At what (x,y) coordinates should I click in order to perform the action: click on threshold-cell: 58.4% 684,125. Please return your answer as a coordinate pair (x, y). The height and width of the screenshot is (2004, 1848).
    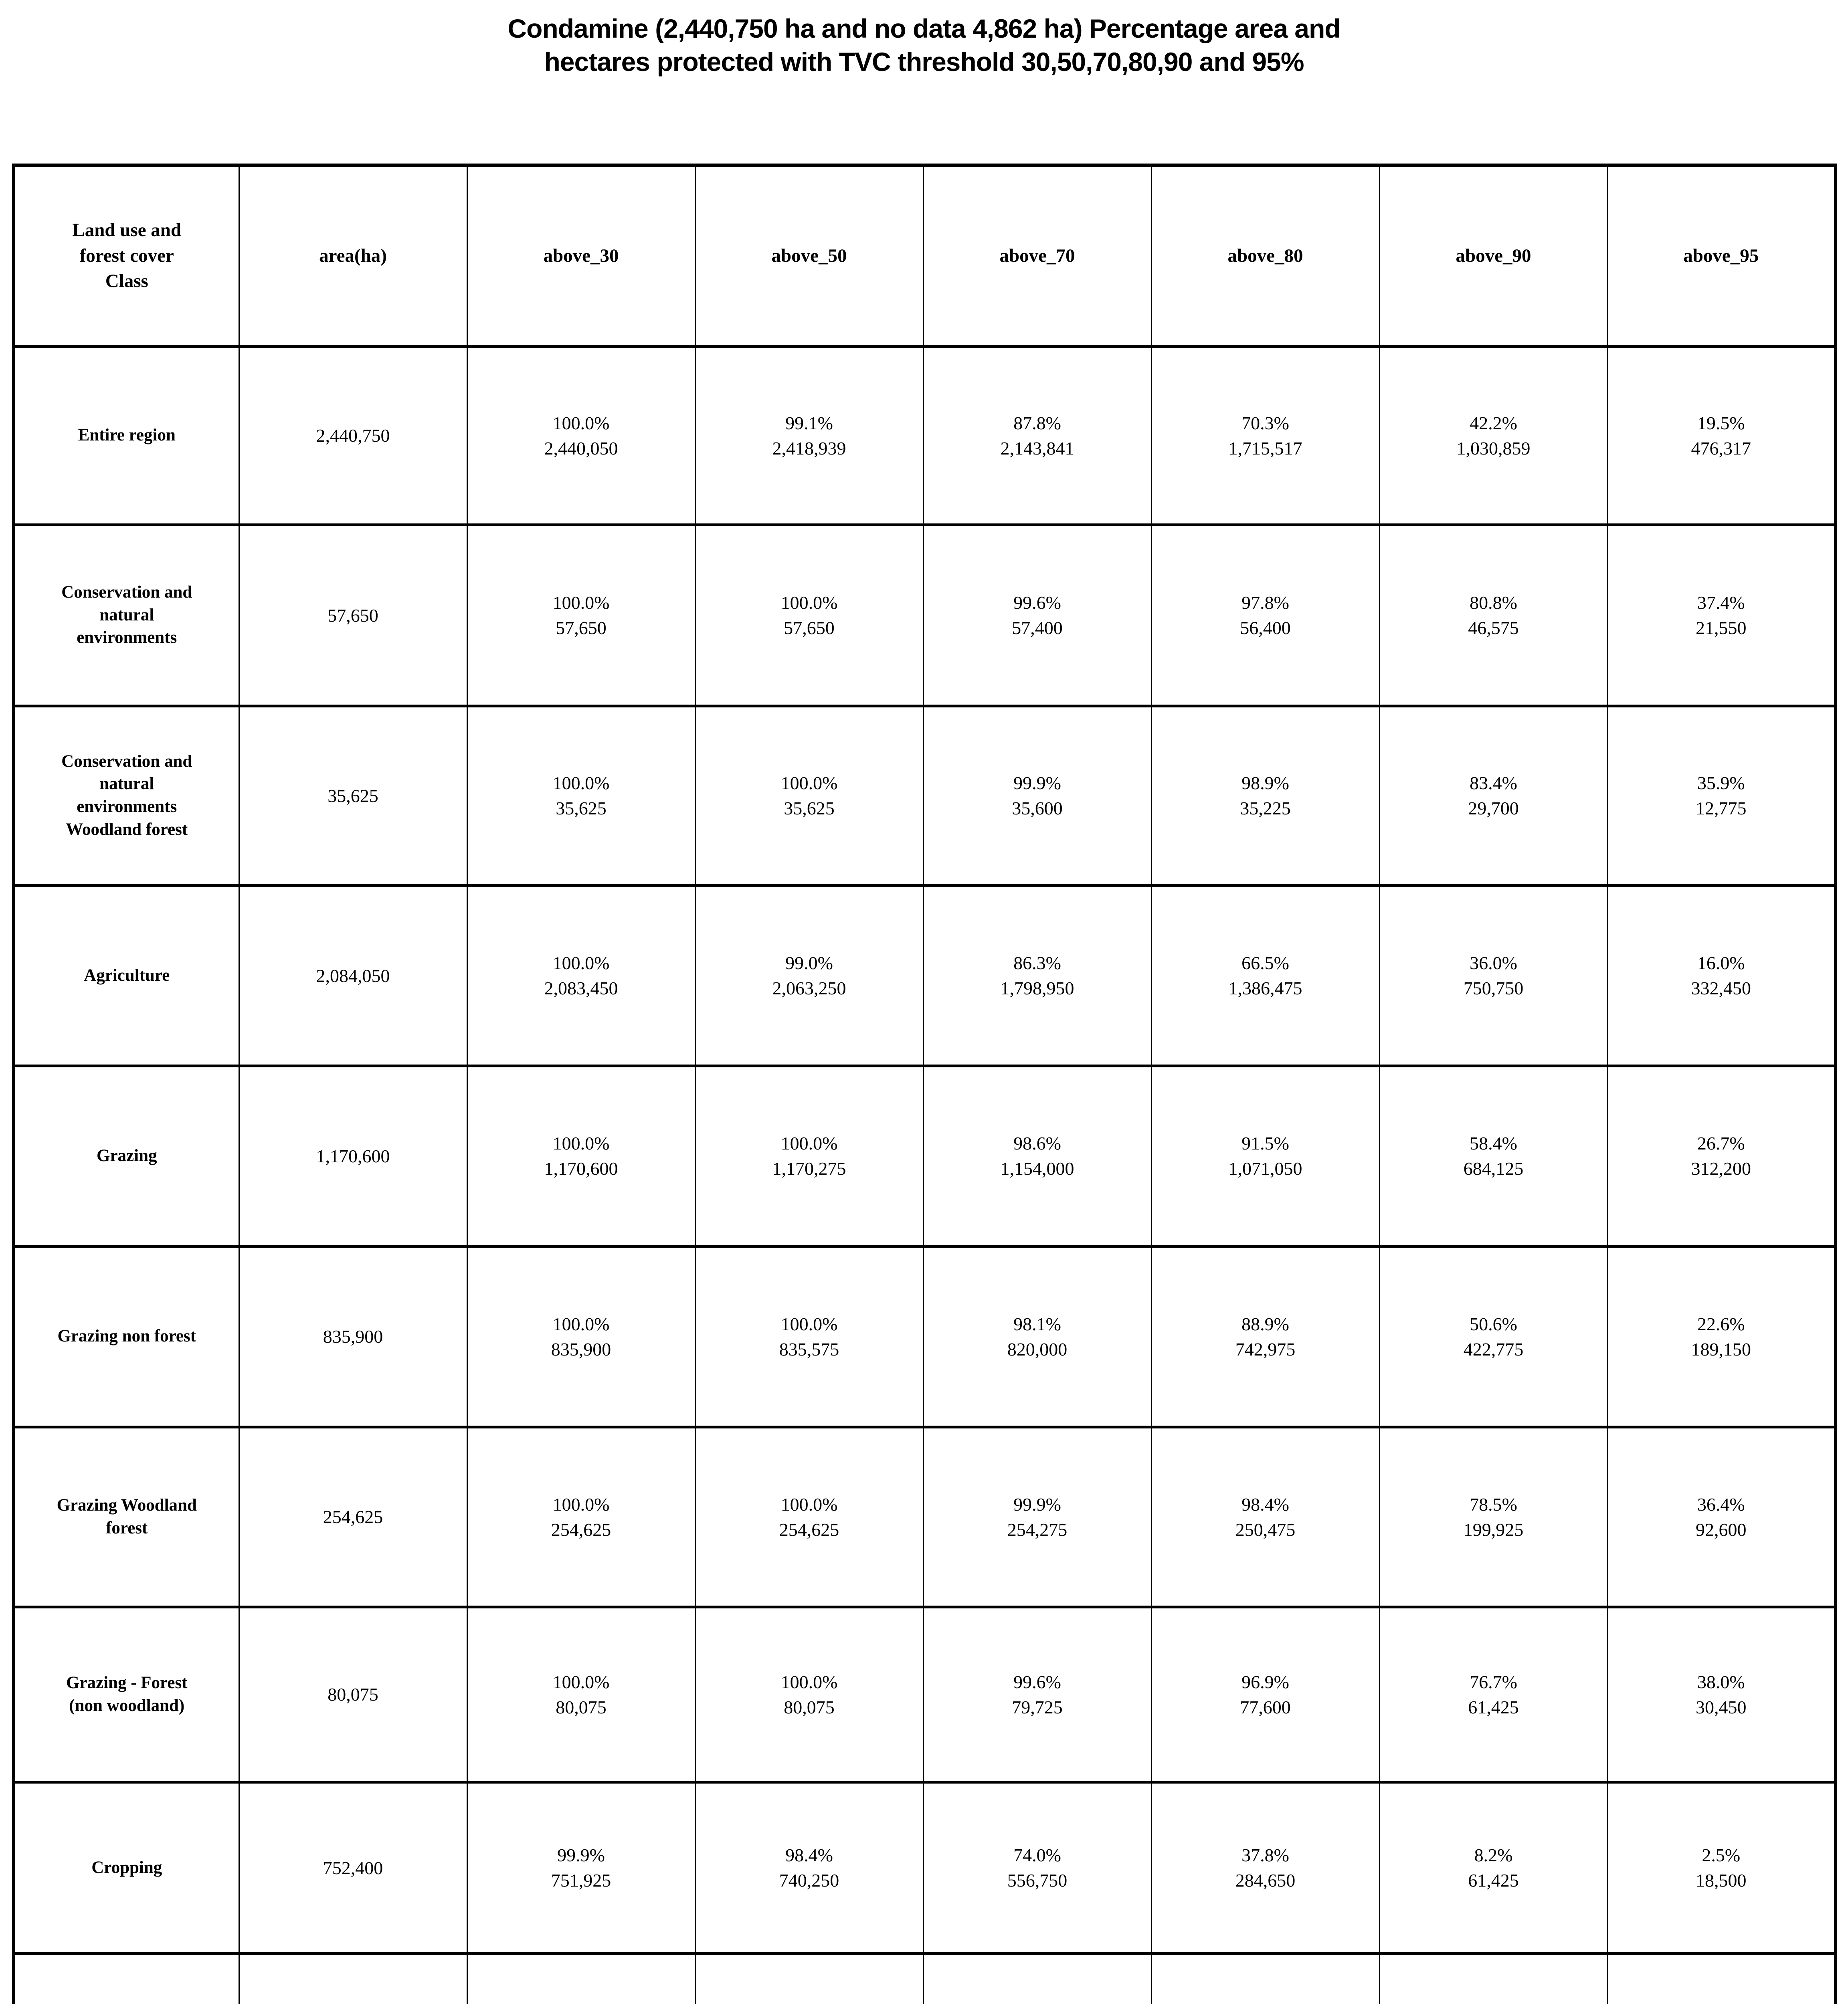
    Looking at the image, I should click on (1493, 1156).